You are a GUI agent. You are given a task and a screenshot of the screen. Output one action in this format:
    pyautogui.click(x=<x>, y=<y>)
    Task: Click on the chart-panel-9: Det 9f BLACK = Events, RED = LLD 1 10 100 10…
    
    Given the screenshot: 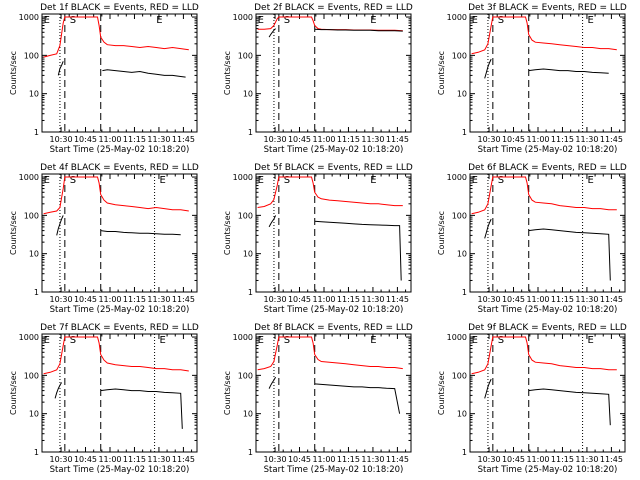 What is the action you would take?
    pyautogui.click(x=532, y=399)
    